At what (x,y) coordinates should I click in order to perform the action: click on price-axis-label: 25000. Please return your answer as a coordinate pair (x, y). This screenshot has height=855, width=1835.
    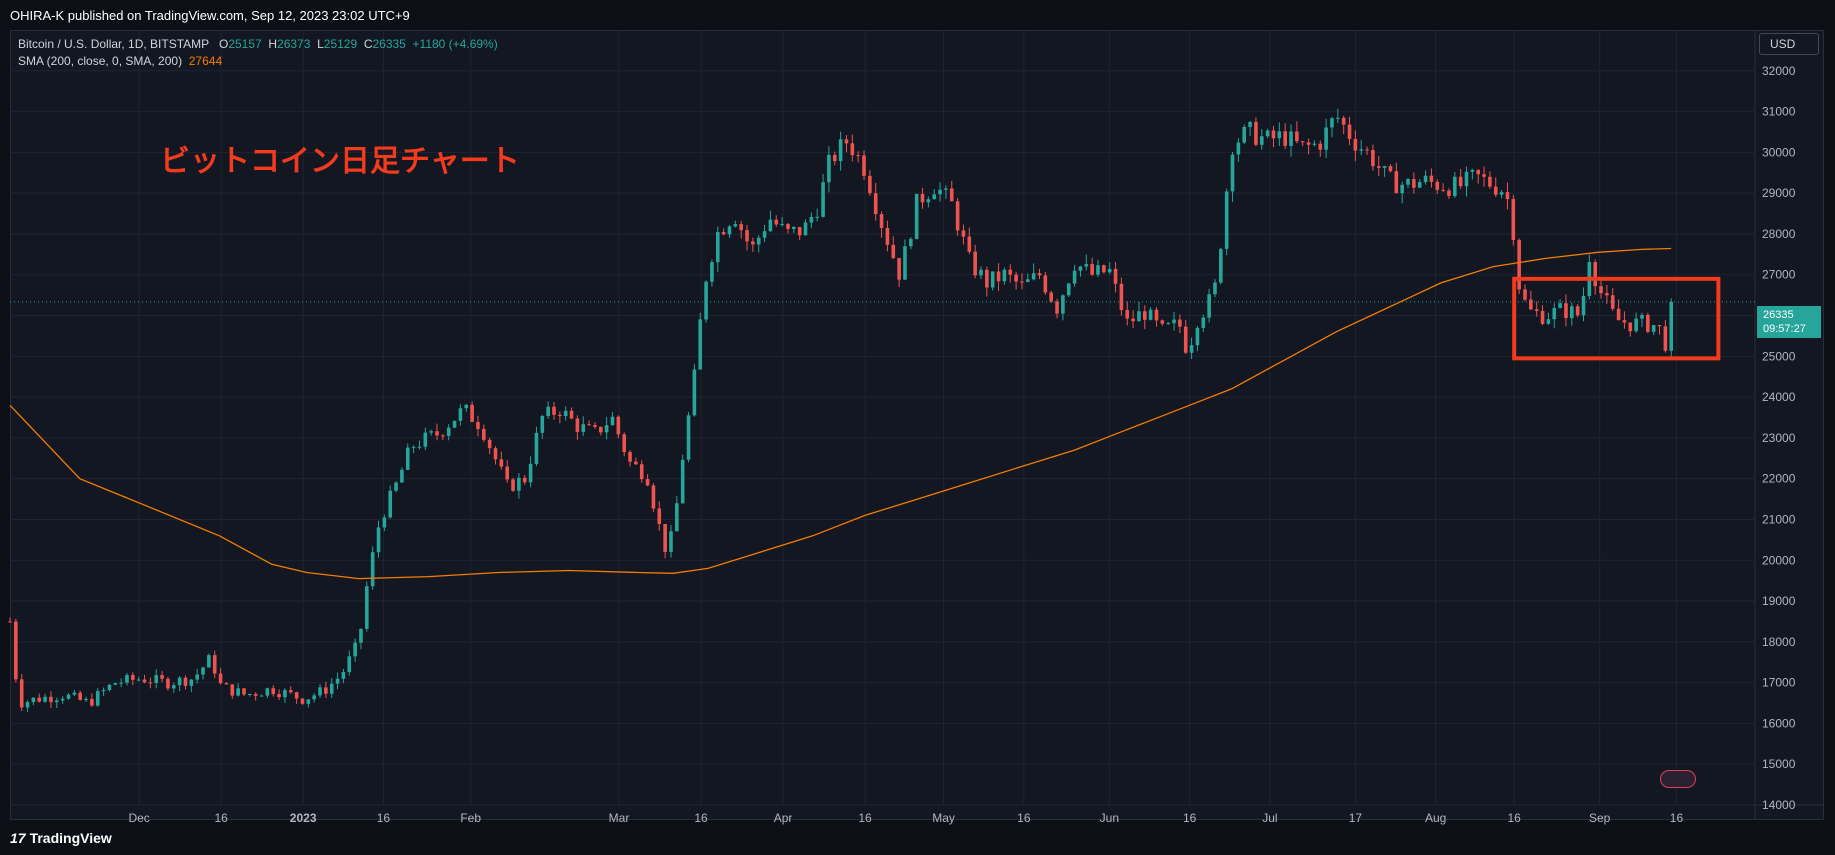
    Looking at the image, I should click on (1779, 356).